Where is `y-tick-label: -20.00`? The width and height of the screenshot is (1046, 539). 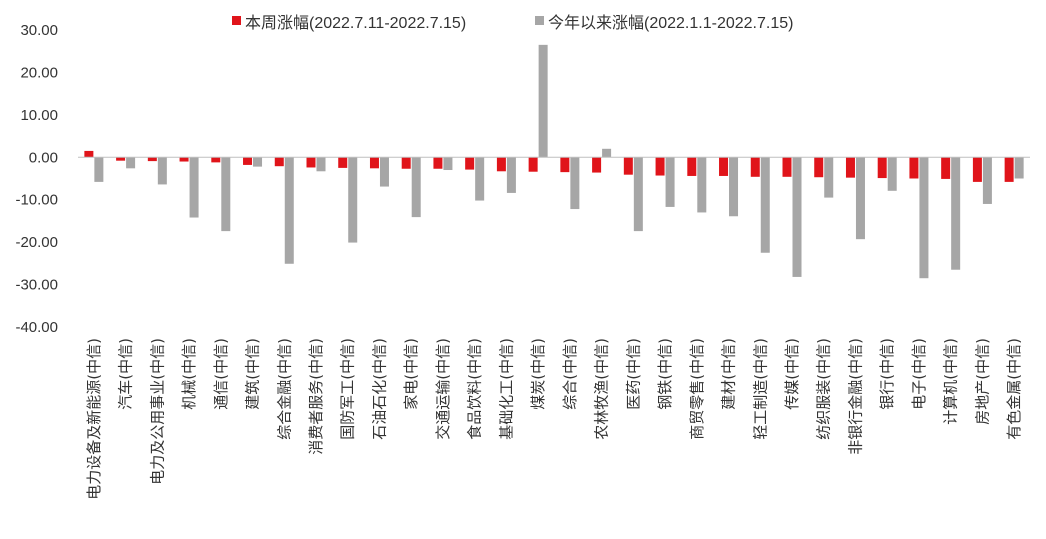 y-tick-label: -20.00 is located at coordinates (36, 242).